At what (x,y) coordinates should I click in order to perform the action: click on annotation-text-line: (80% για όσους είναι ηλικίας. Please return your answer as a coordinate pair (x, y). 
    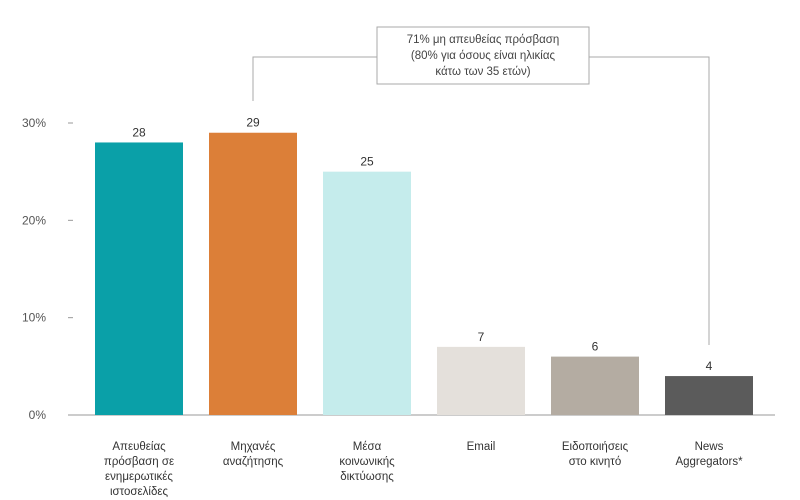
    Looking at the image, I should click on (483, 56).